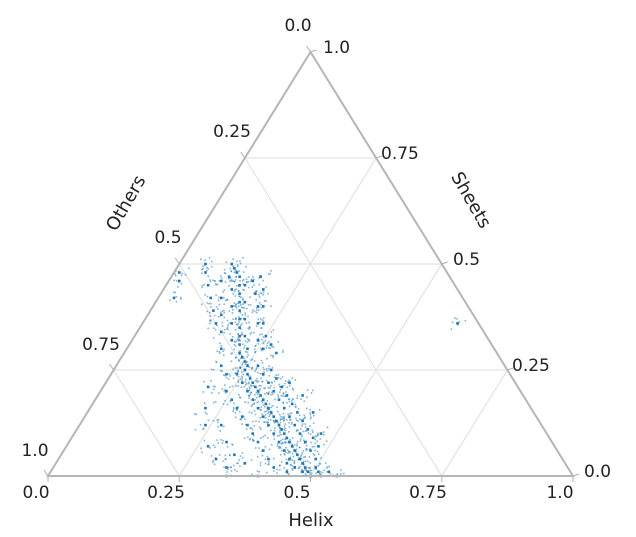 Image resolution: width=636 pixels, height=537 pixels. Describe the element at coordinates (35, 493) in the screenshot. I see `helix-tick-0: 0.0` at that location.